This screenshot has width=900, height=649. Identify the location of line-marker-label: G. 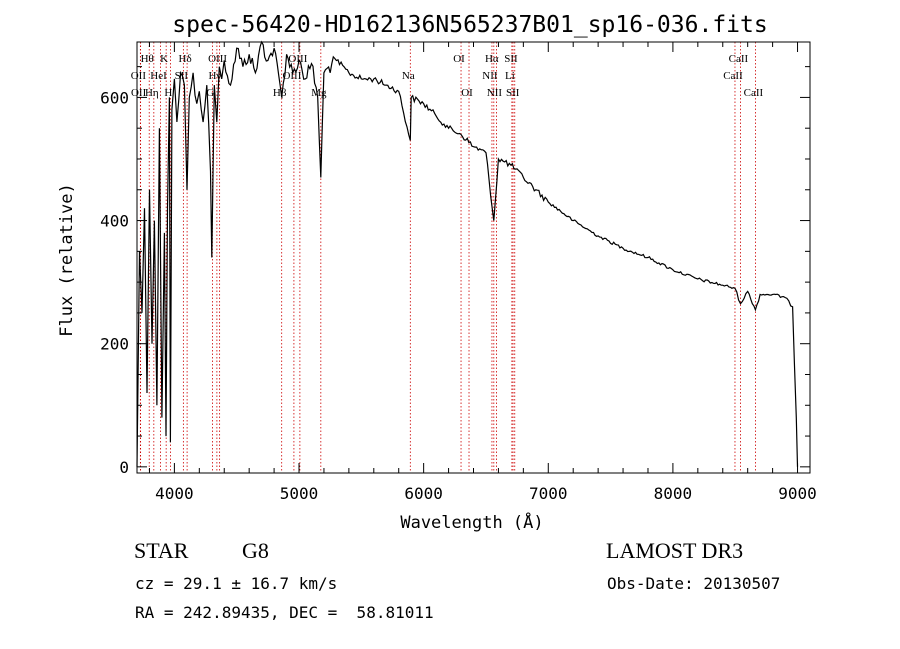
(210, 93).